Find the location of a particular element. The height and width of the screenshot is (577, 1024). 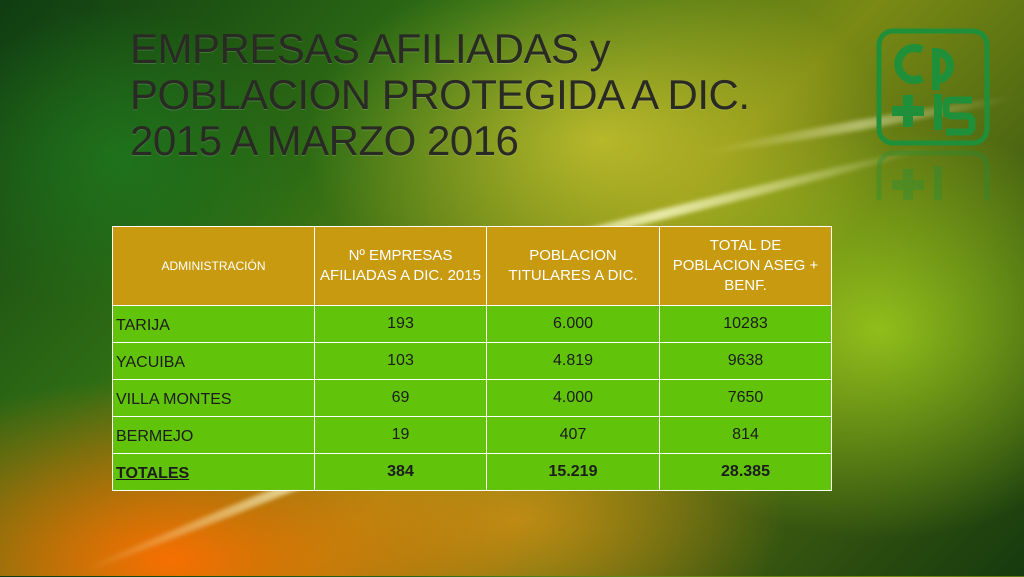

table-row: YACUIBA 103 4.819 9638 is located at coordinates (472, 361).